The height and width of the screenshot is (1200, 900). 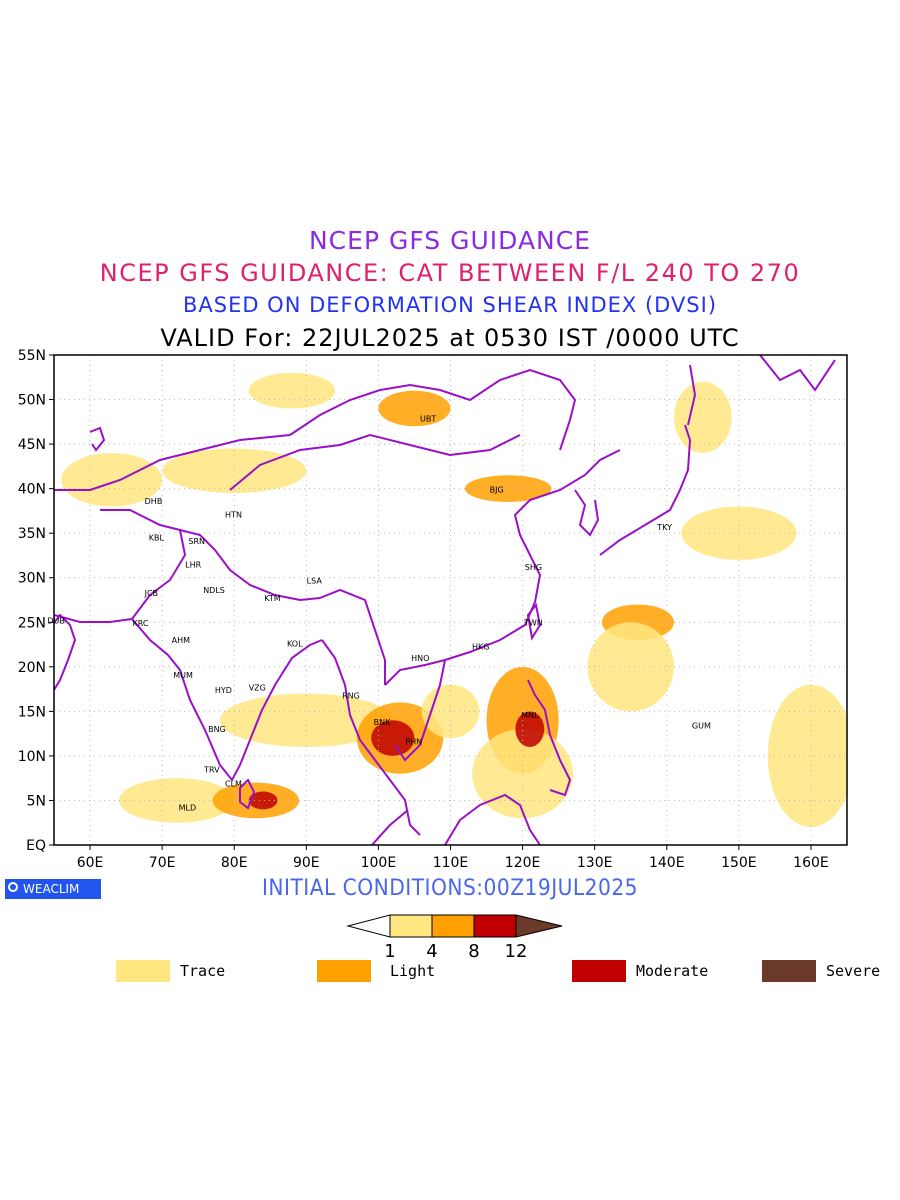 What do you see at coordinates (420, 658) in the screenshot?
I see `station-label-hno: HNO` at bounding box center [420, 658].